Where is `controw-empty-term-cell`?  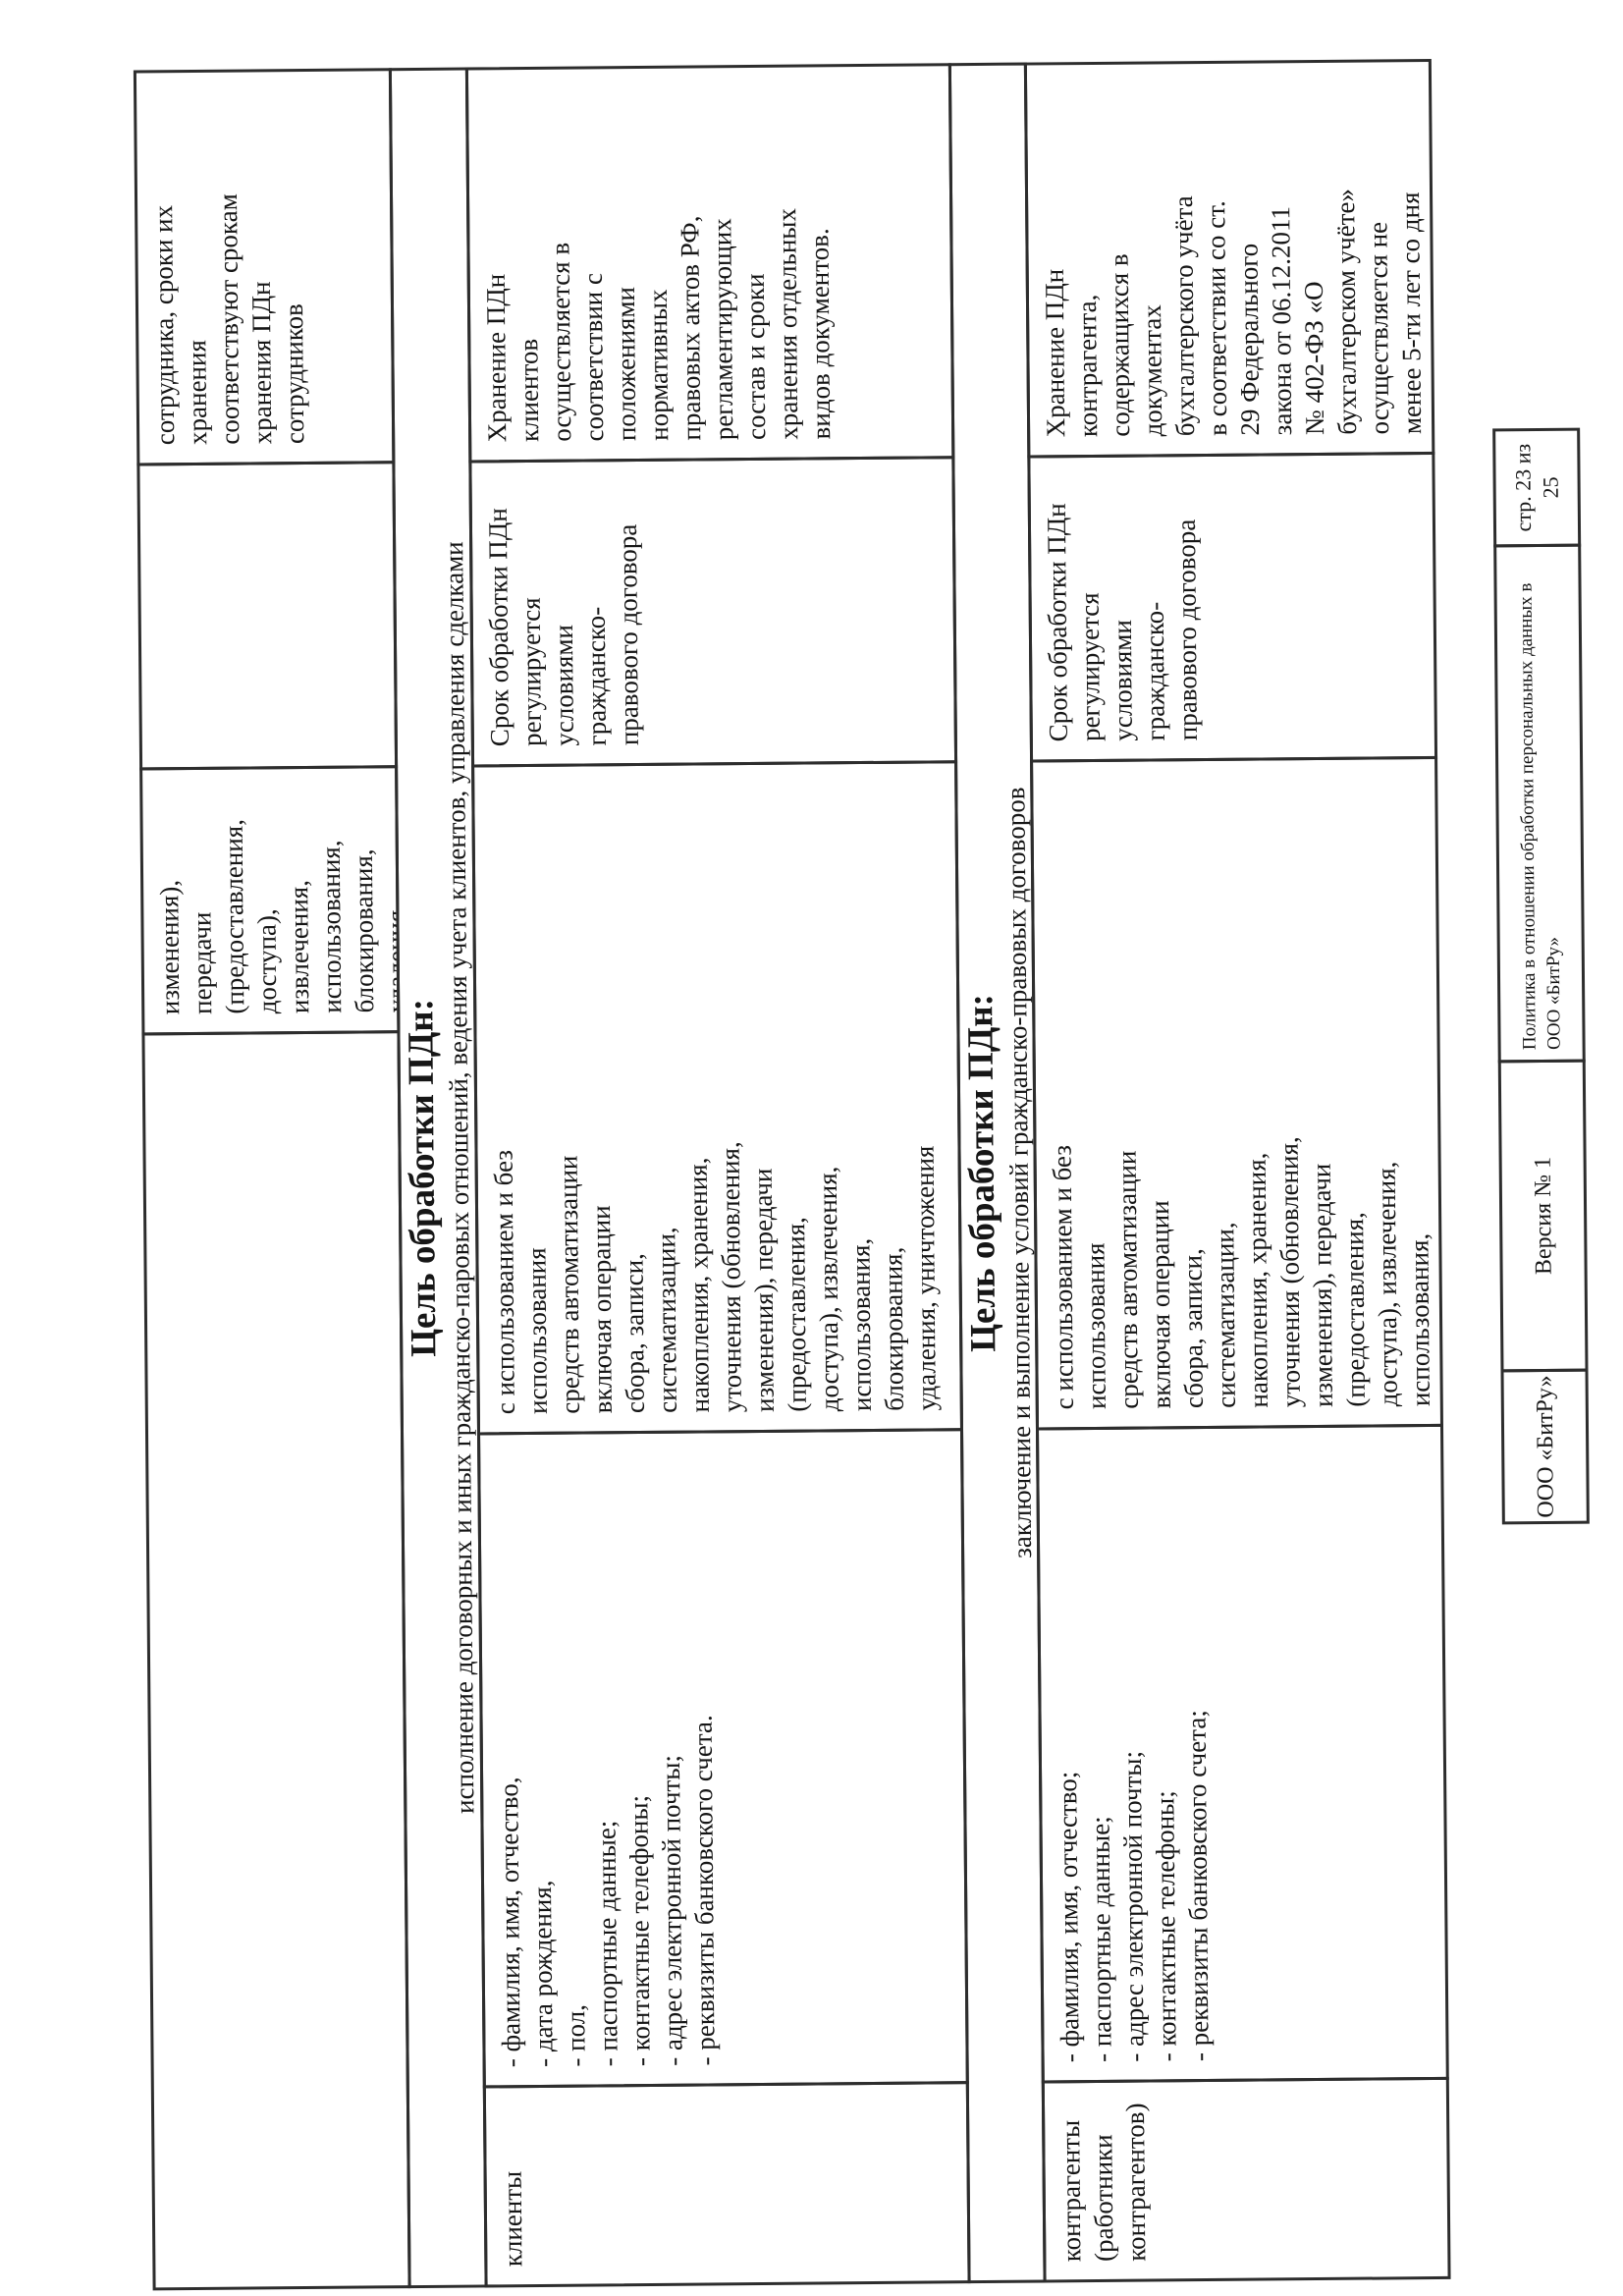
controw-empty-term-cell is located at coordinates (266, 615).